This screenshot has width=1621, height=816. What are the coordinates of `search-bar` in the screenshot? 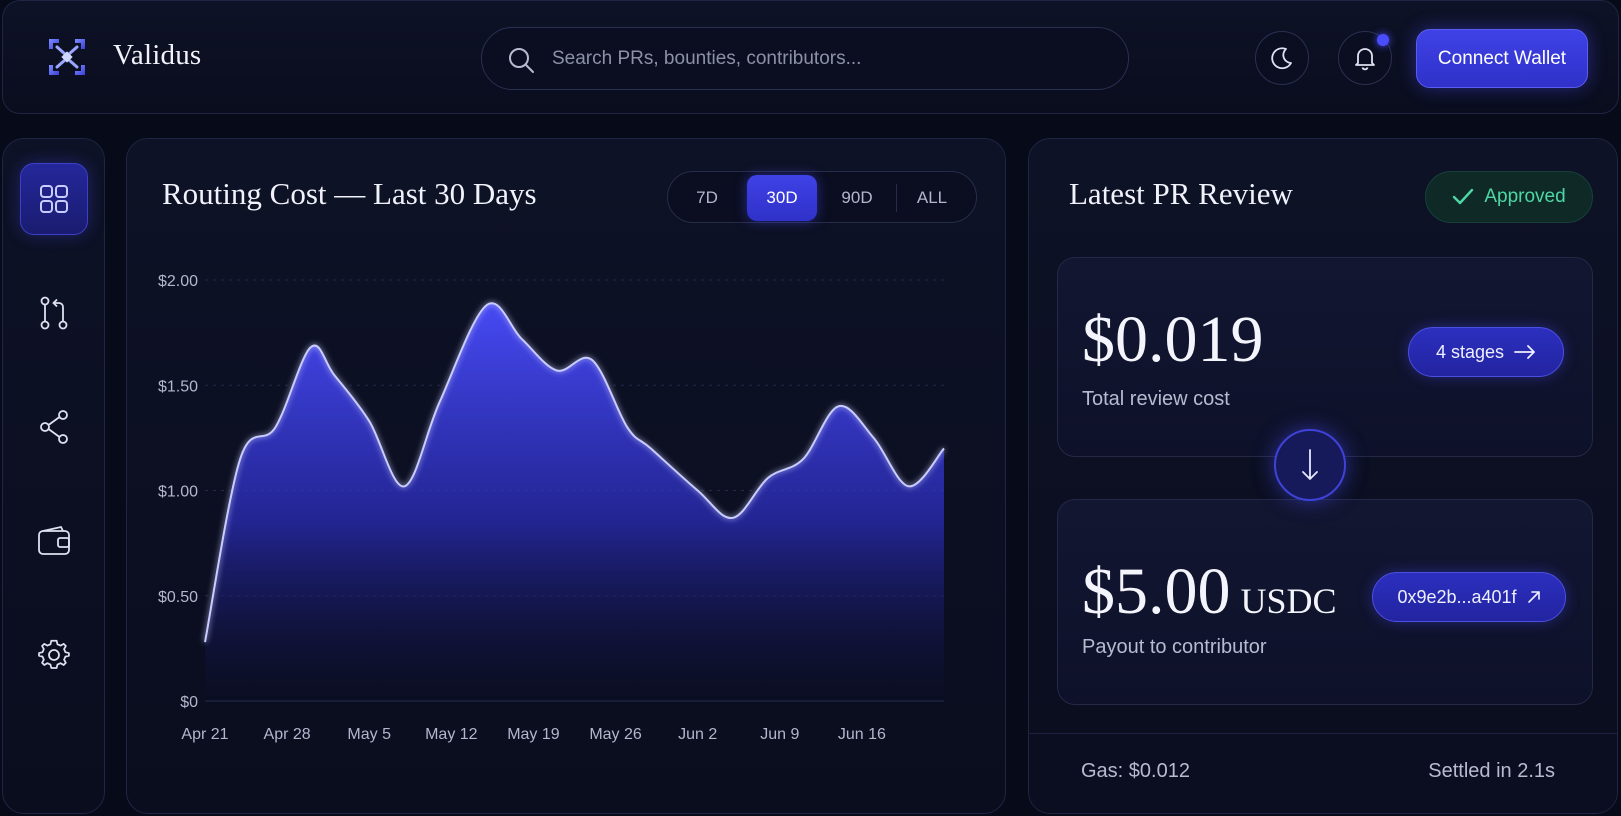 It's located at (805, 58).